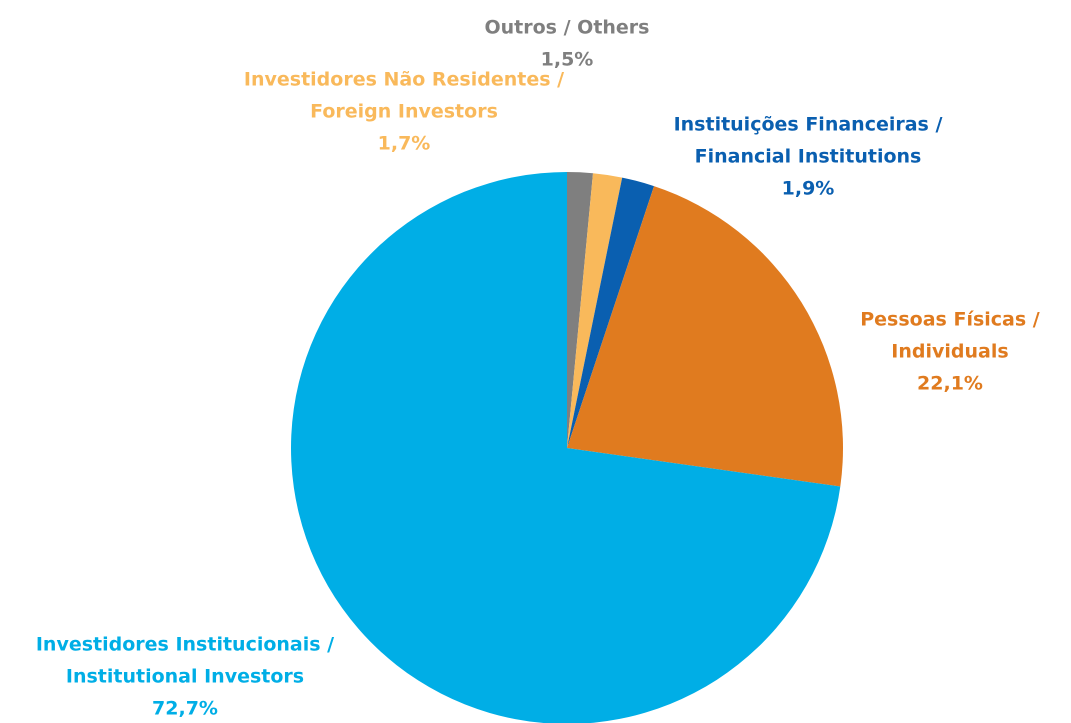  I want to click on slice-value-label: 72,7%, so click(185, 709).